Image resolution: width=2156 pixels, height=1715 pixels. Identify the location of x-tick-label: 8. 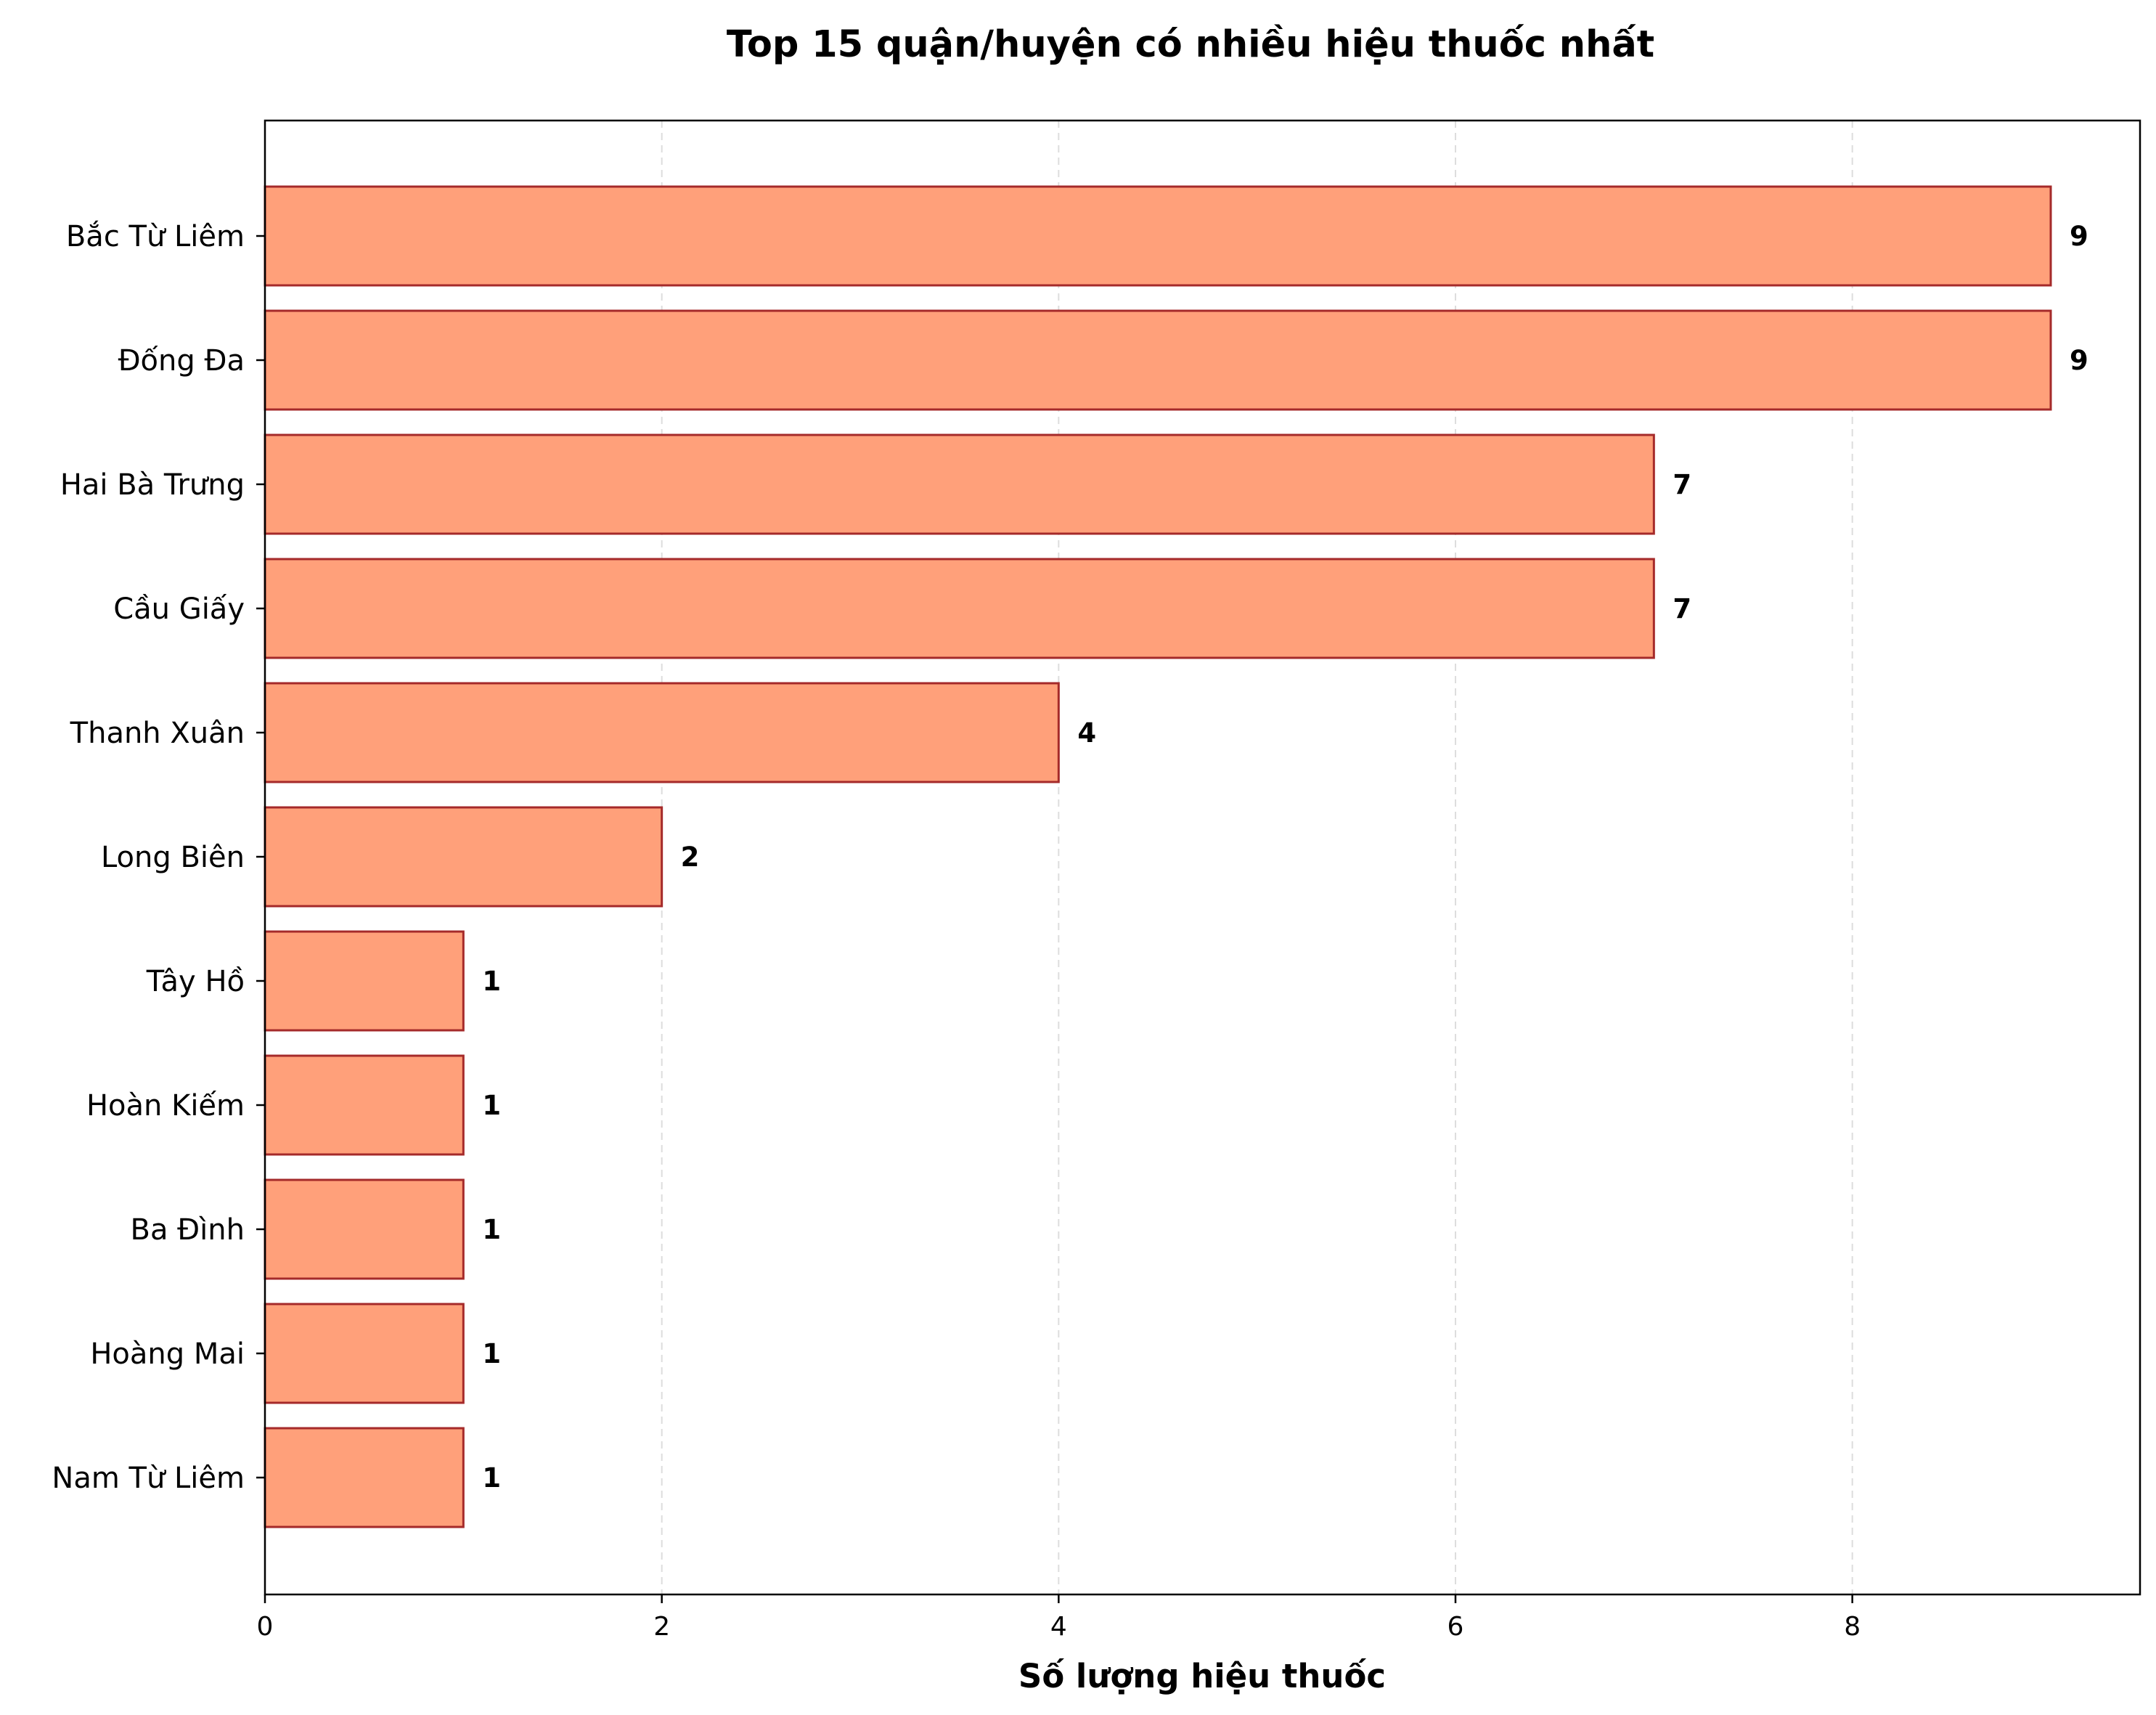
(1852, 1627).